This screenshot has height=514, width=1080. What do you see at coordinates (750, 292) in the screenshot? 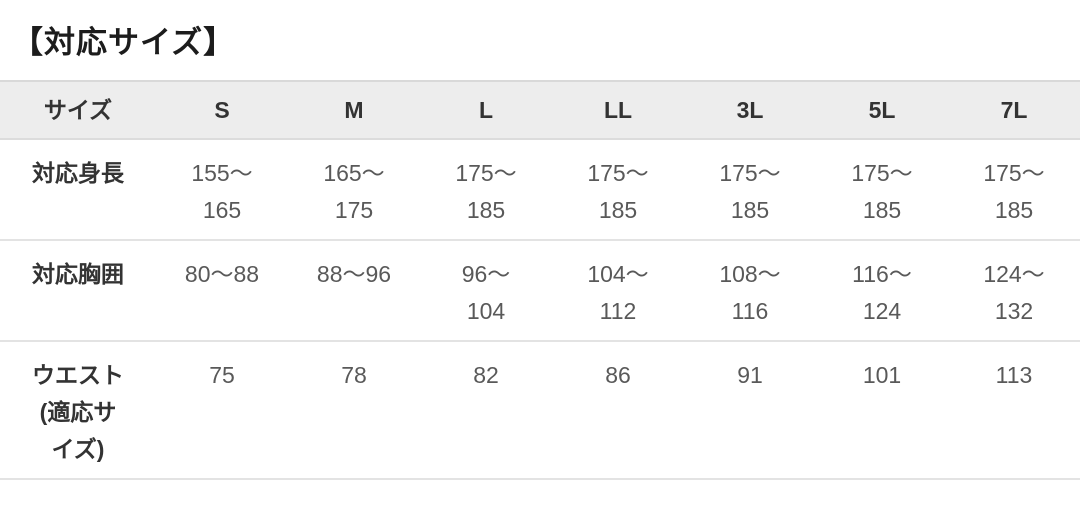
I see `table-cell: 108〜 116` at bounding box center [750, 292].